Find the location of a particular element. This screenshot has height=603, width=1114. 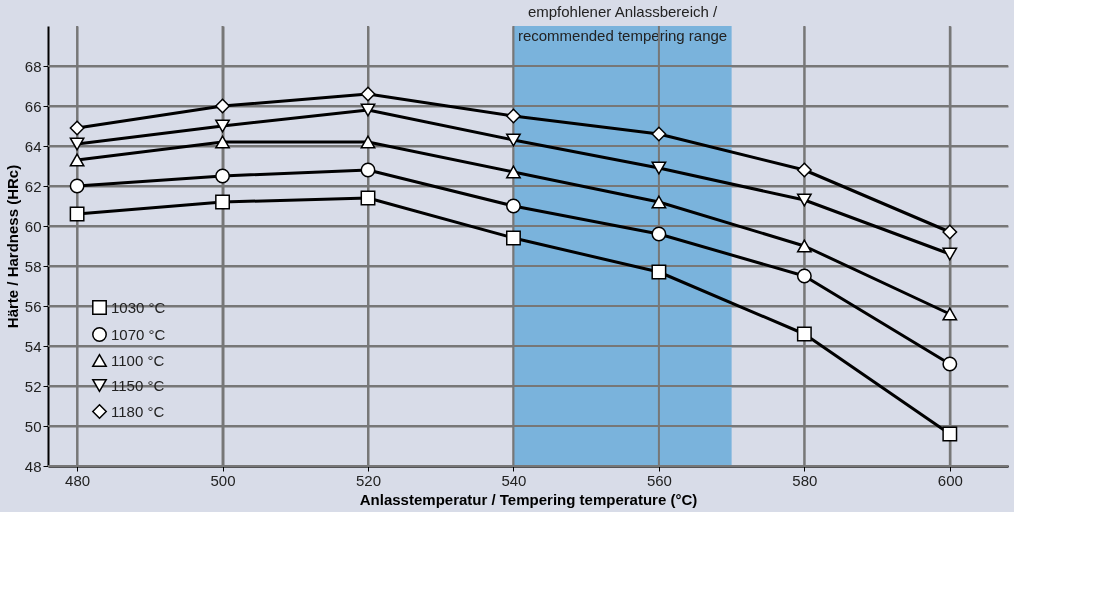

y-tick-label: 58 is located at coordinates (33, 266).